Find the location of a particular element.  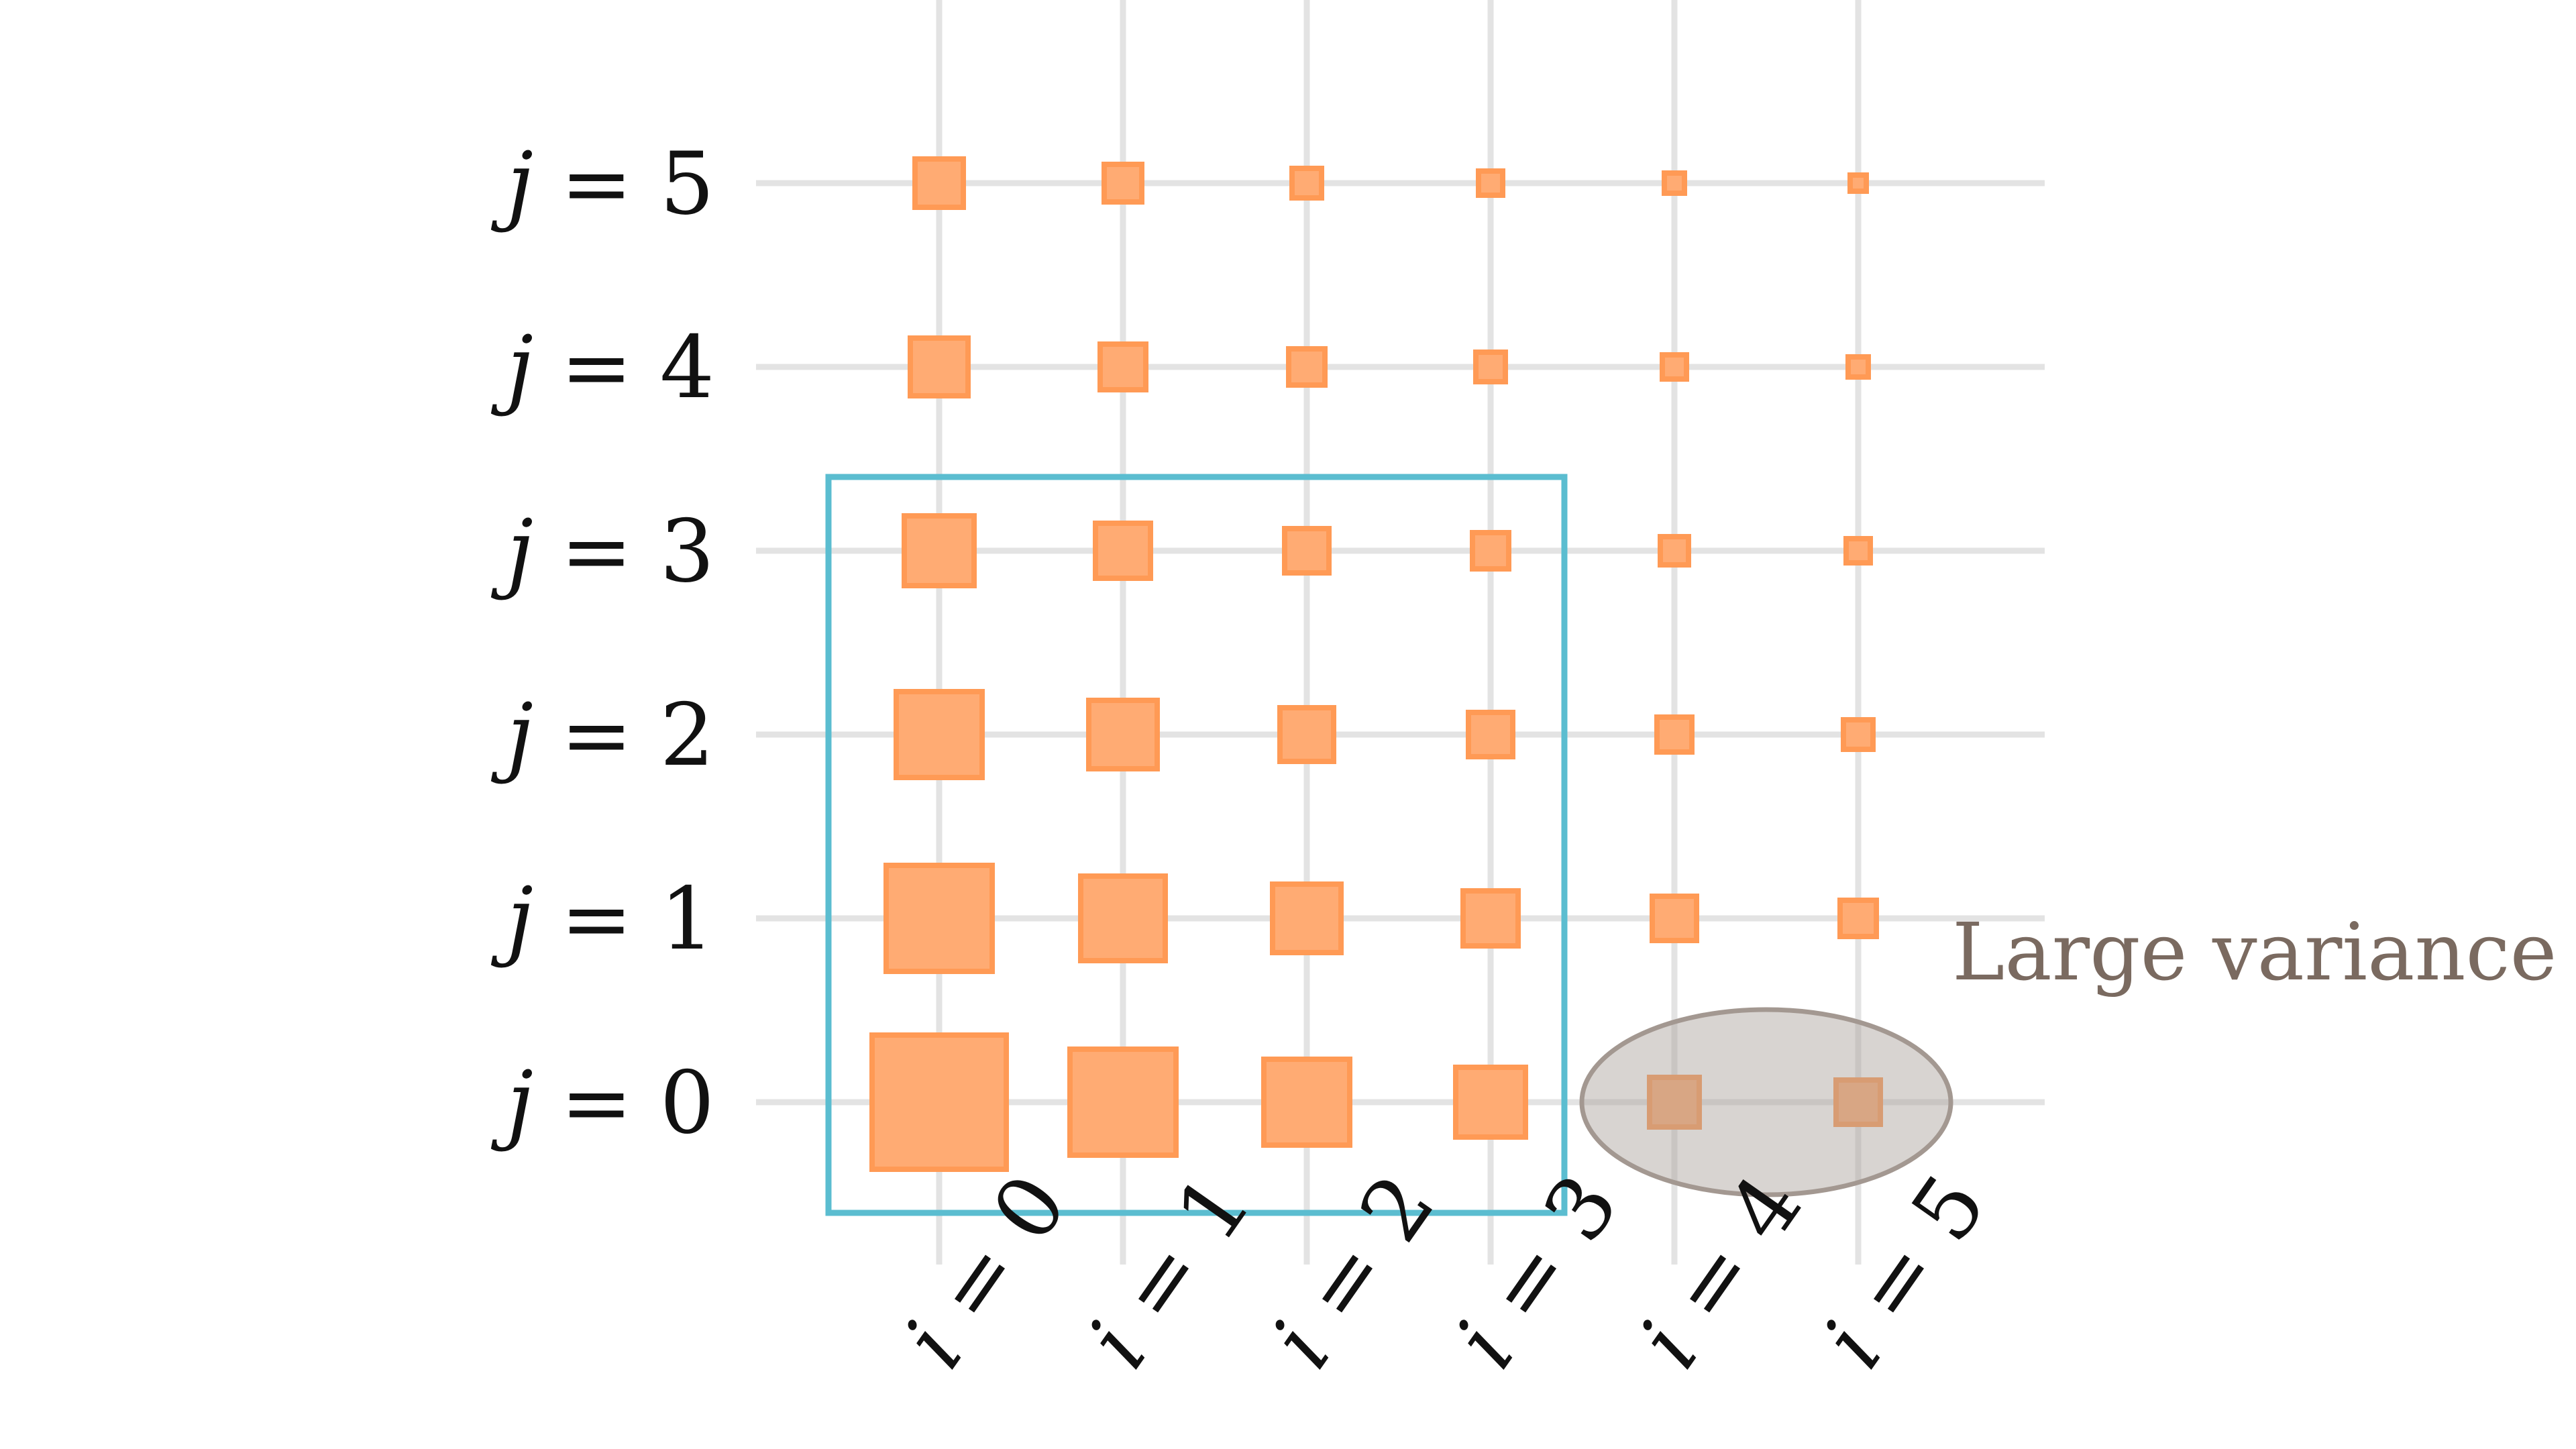

cell-square-i1-j5 is located at coordinates (1123, 183).